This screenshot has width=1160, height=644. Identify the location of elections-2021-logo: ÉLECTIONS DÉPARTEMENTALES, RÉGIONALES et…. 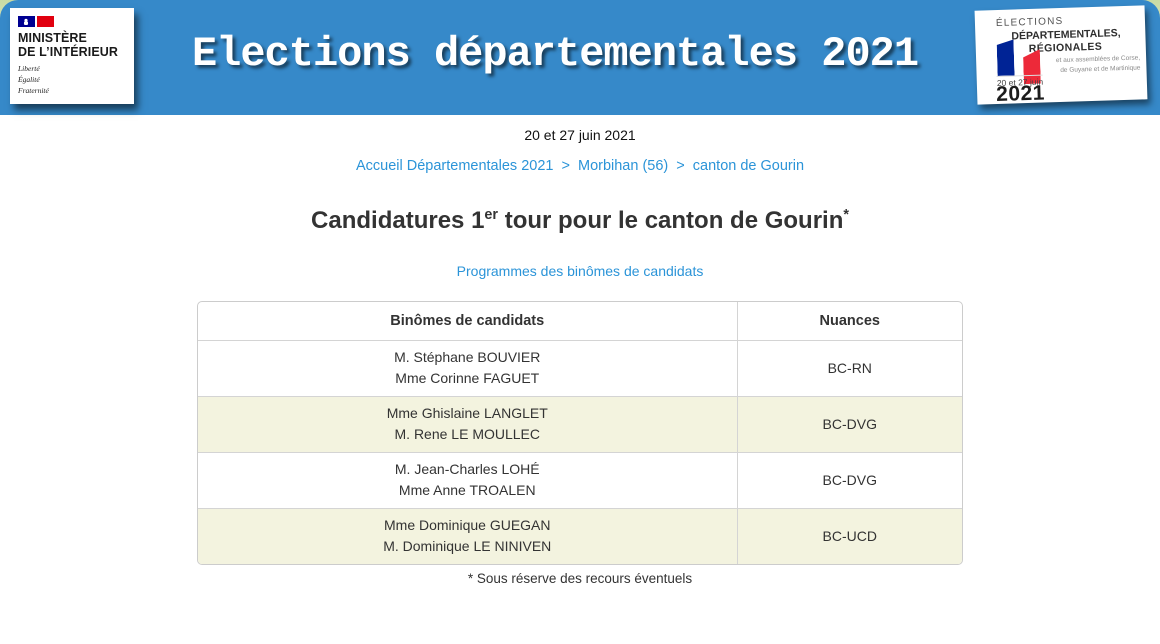
(1061, 55).